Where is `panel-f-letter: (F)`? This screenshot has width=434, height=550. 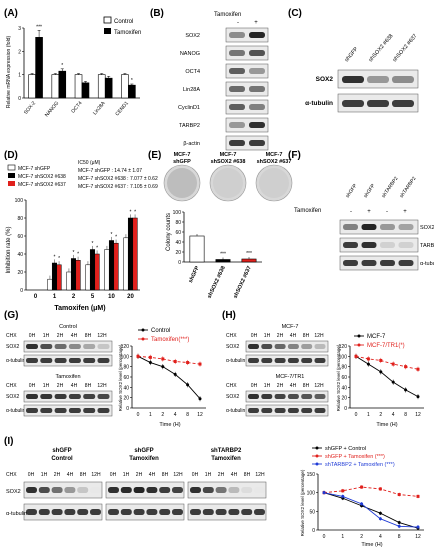
panel-f-letter: (F) is located at coordinates (294, 155).